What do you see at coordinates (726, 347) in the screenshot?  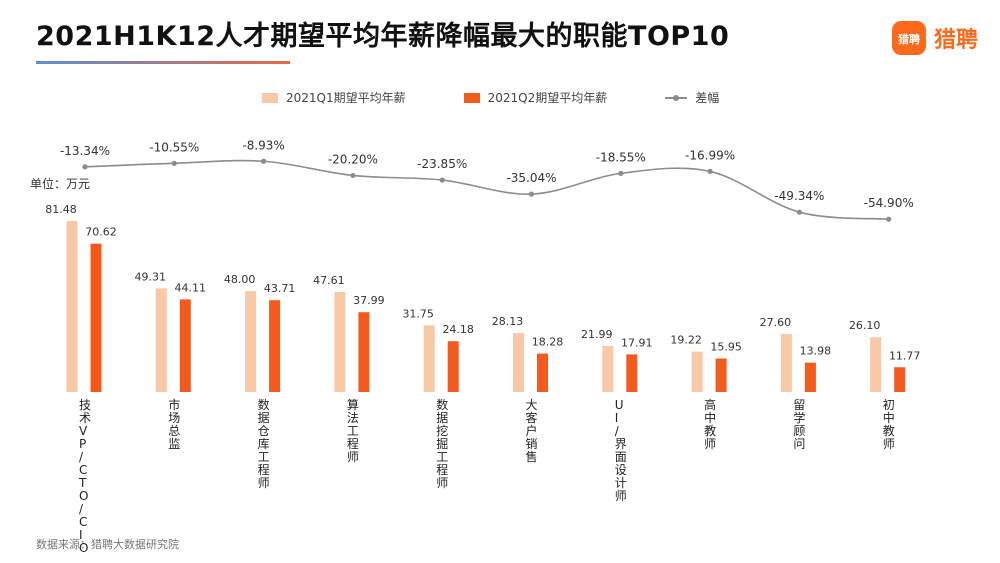 I see `bar-label-q2: 15.95` at bounding box center [726, 347].